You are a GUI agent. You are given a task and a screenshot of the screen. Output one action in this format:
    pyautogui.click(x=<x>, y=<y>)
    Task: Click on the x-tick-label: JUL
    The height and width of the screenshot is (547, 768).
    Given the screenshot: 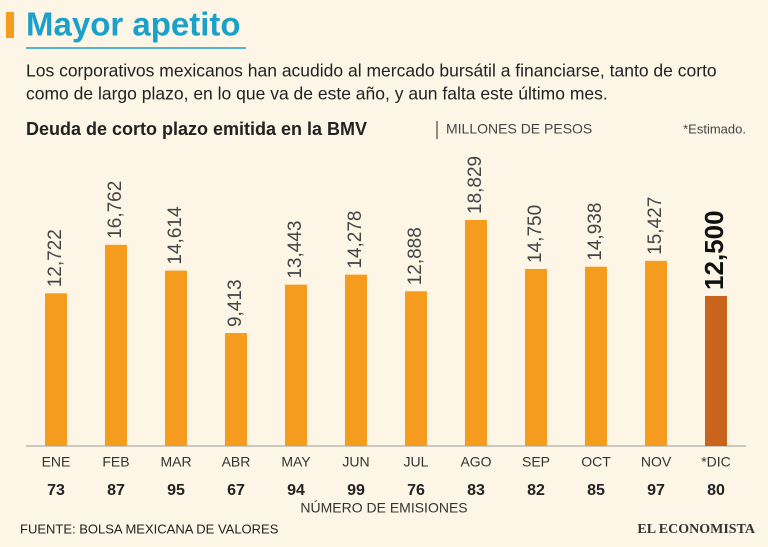 What is the action you would take?
    pyautogui.click(x=416, y=462)
    